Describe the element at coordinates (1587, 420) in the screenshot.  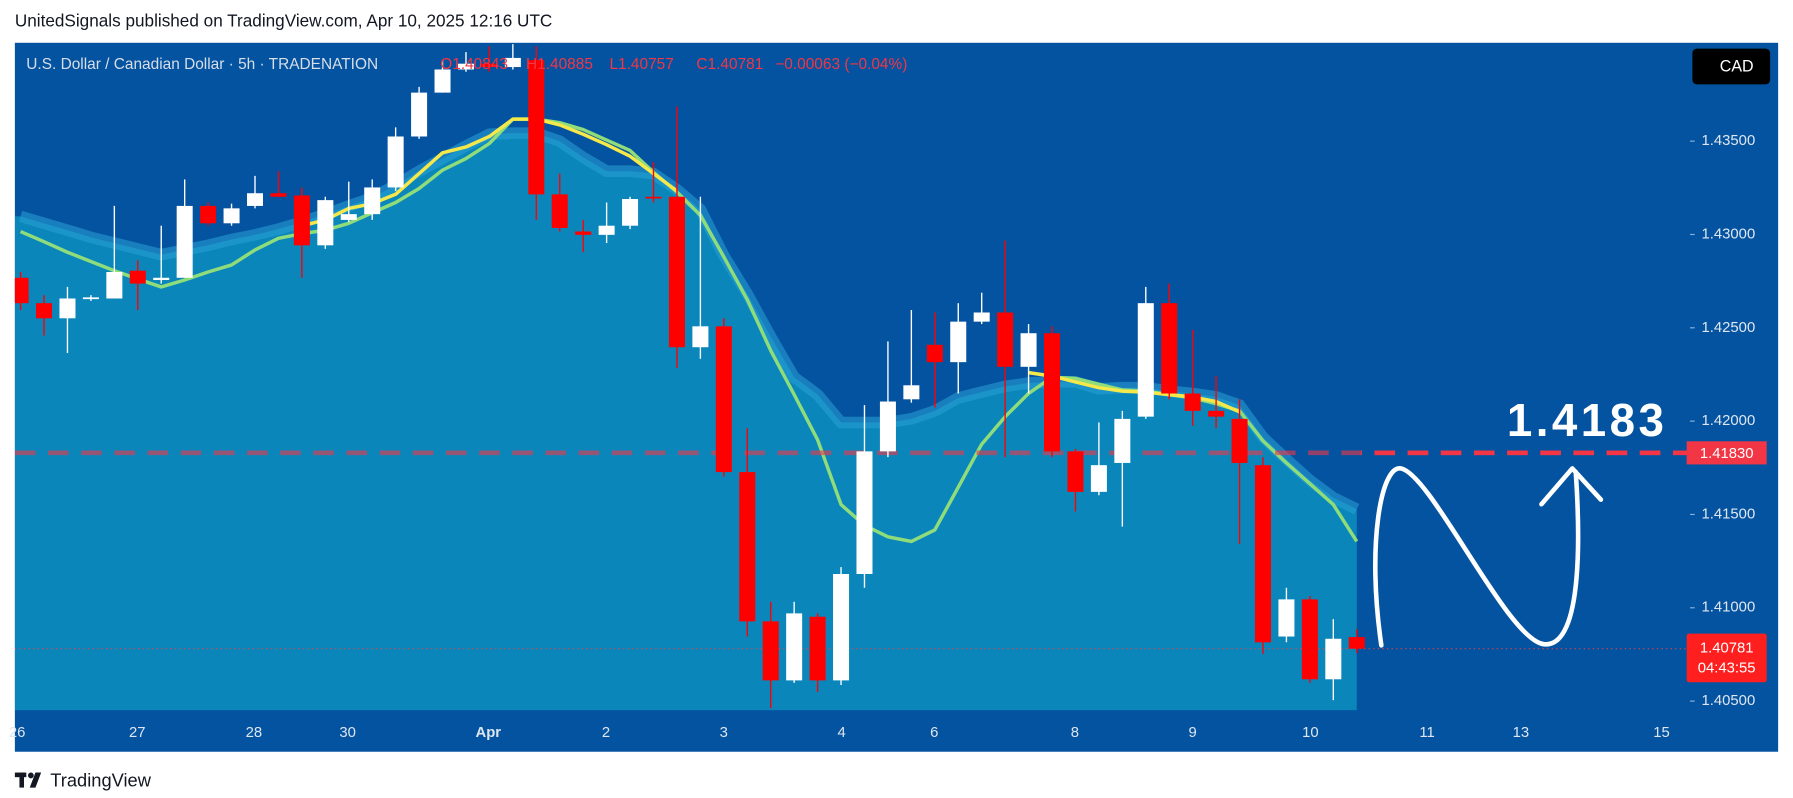
I see `level-annotation: 1.4183` at that location.